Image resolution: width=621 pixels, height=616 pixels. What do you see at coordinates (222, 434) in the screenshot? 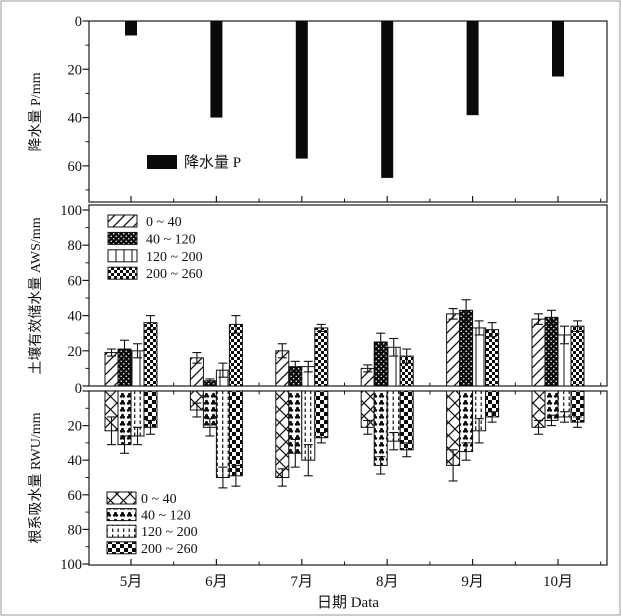
I see `bar-6月-120~200` at bounding box center [222, 434].